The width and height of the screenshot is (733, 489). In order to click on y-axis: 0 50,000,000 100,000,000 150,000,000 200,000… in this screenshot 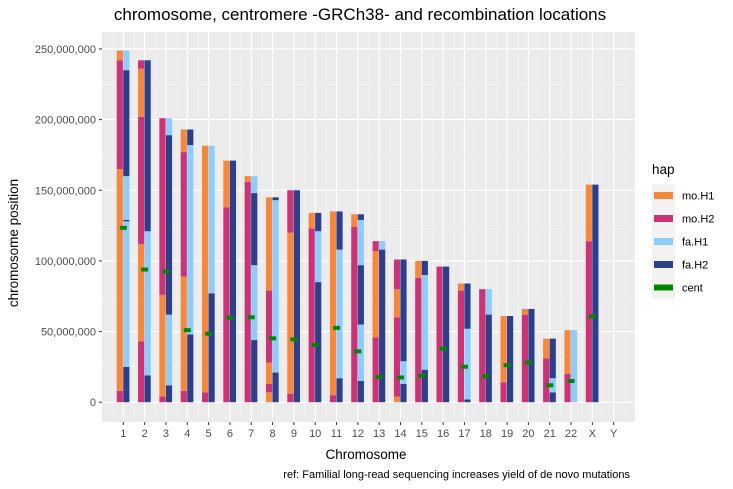, I will do `click(68, 226)`.